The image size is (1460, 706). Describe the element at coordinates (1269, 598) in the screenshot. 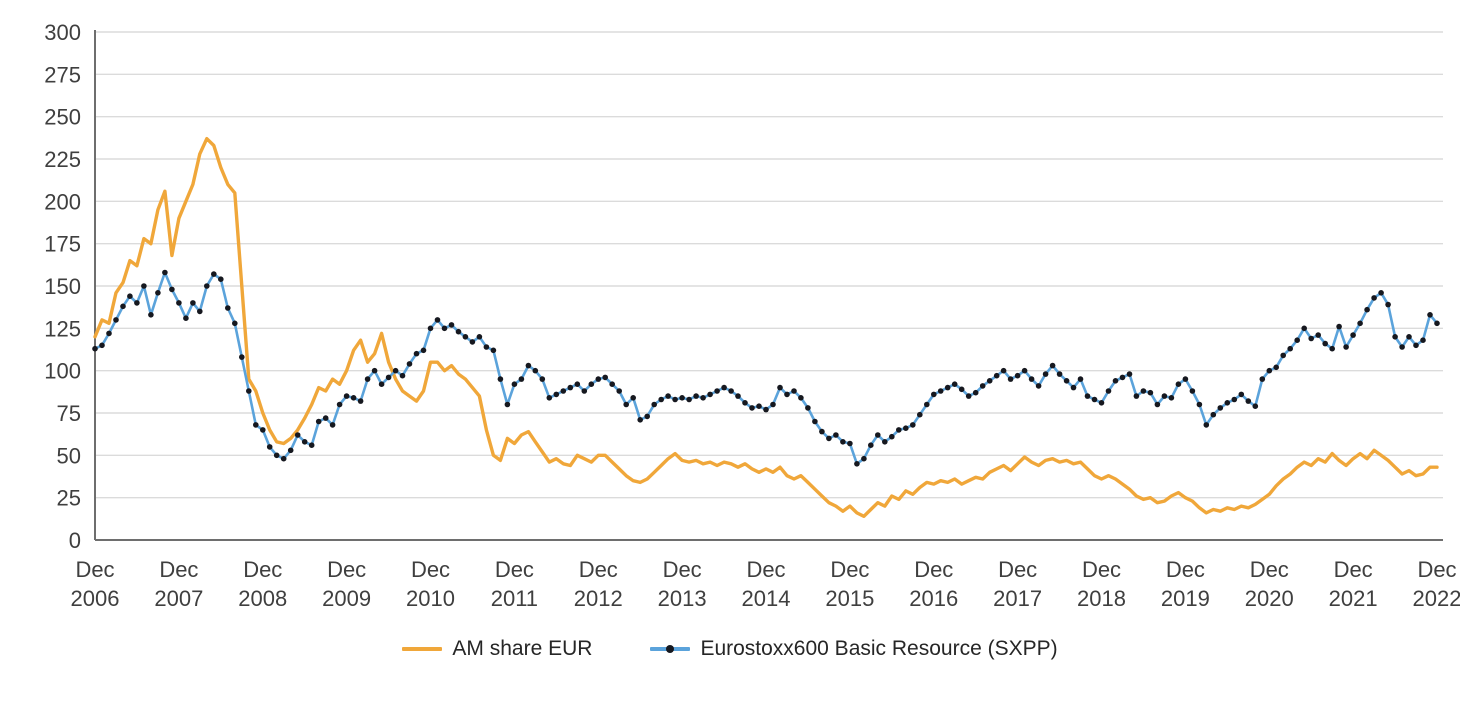

I see `x-tick-year-2020: 2020` at that location.